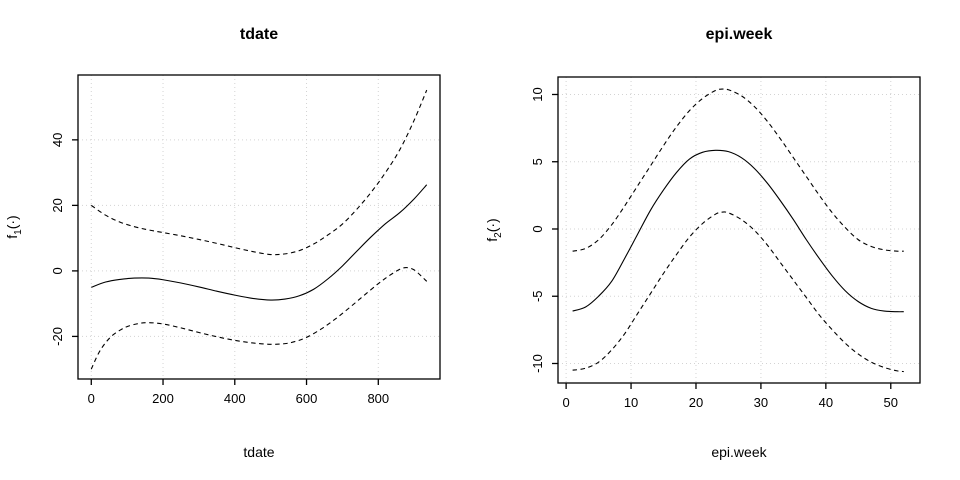  What do you see at coordinates (537, 161) in the screenshot?
I see `y-tick-label: 5` at bounding box center [537, 161].